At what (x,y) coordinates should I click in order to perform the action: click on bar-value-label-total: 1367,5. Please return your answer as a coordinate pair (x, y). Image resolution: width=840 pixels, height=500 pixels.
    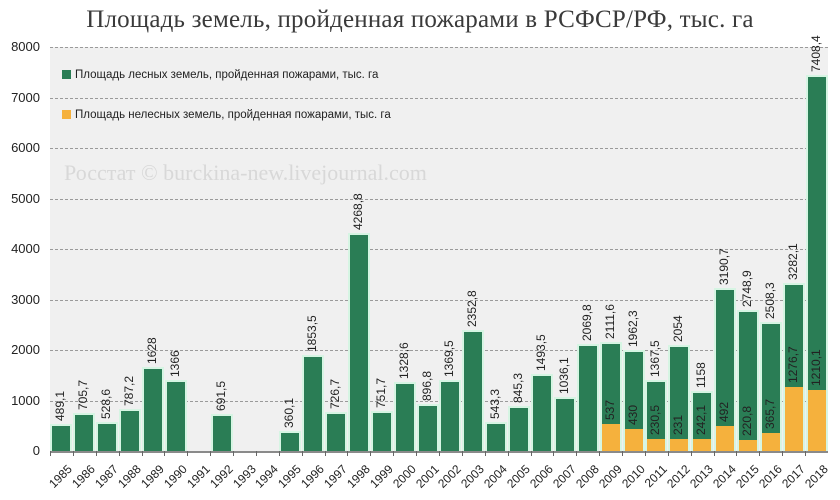
    Looking at the image, I should click on (655, 358).